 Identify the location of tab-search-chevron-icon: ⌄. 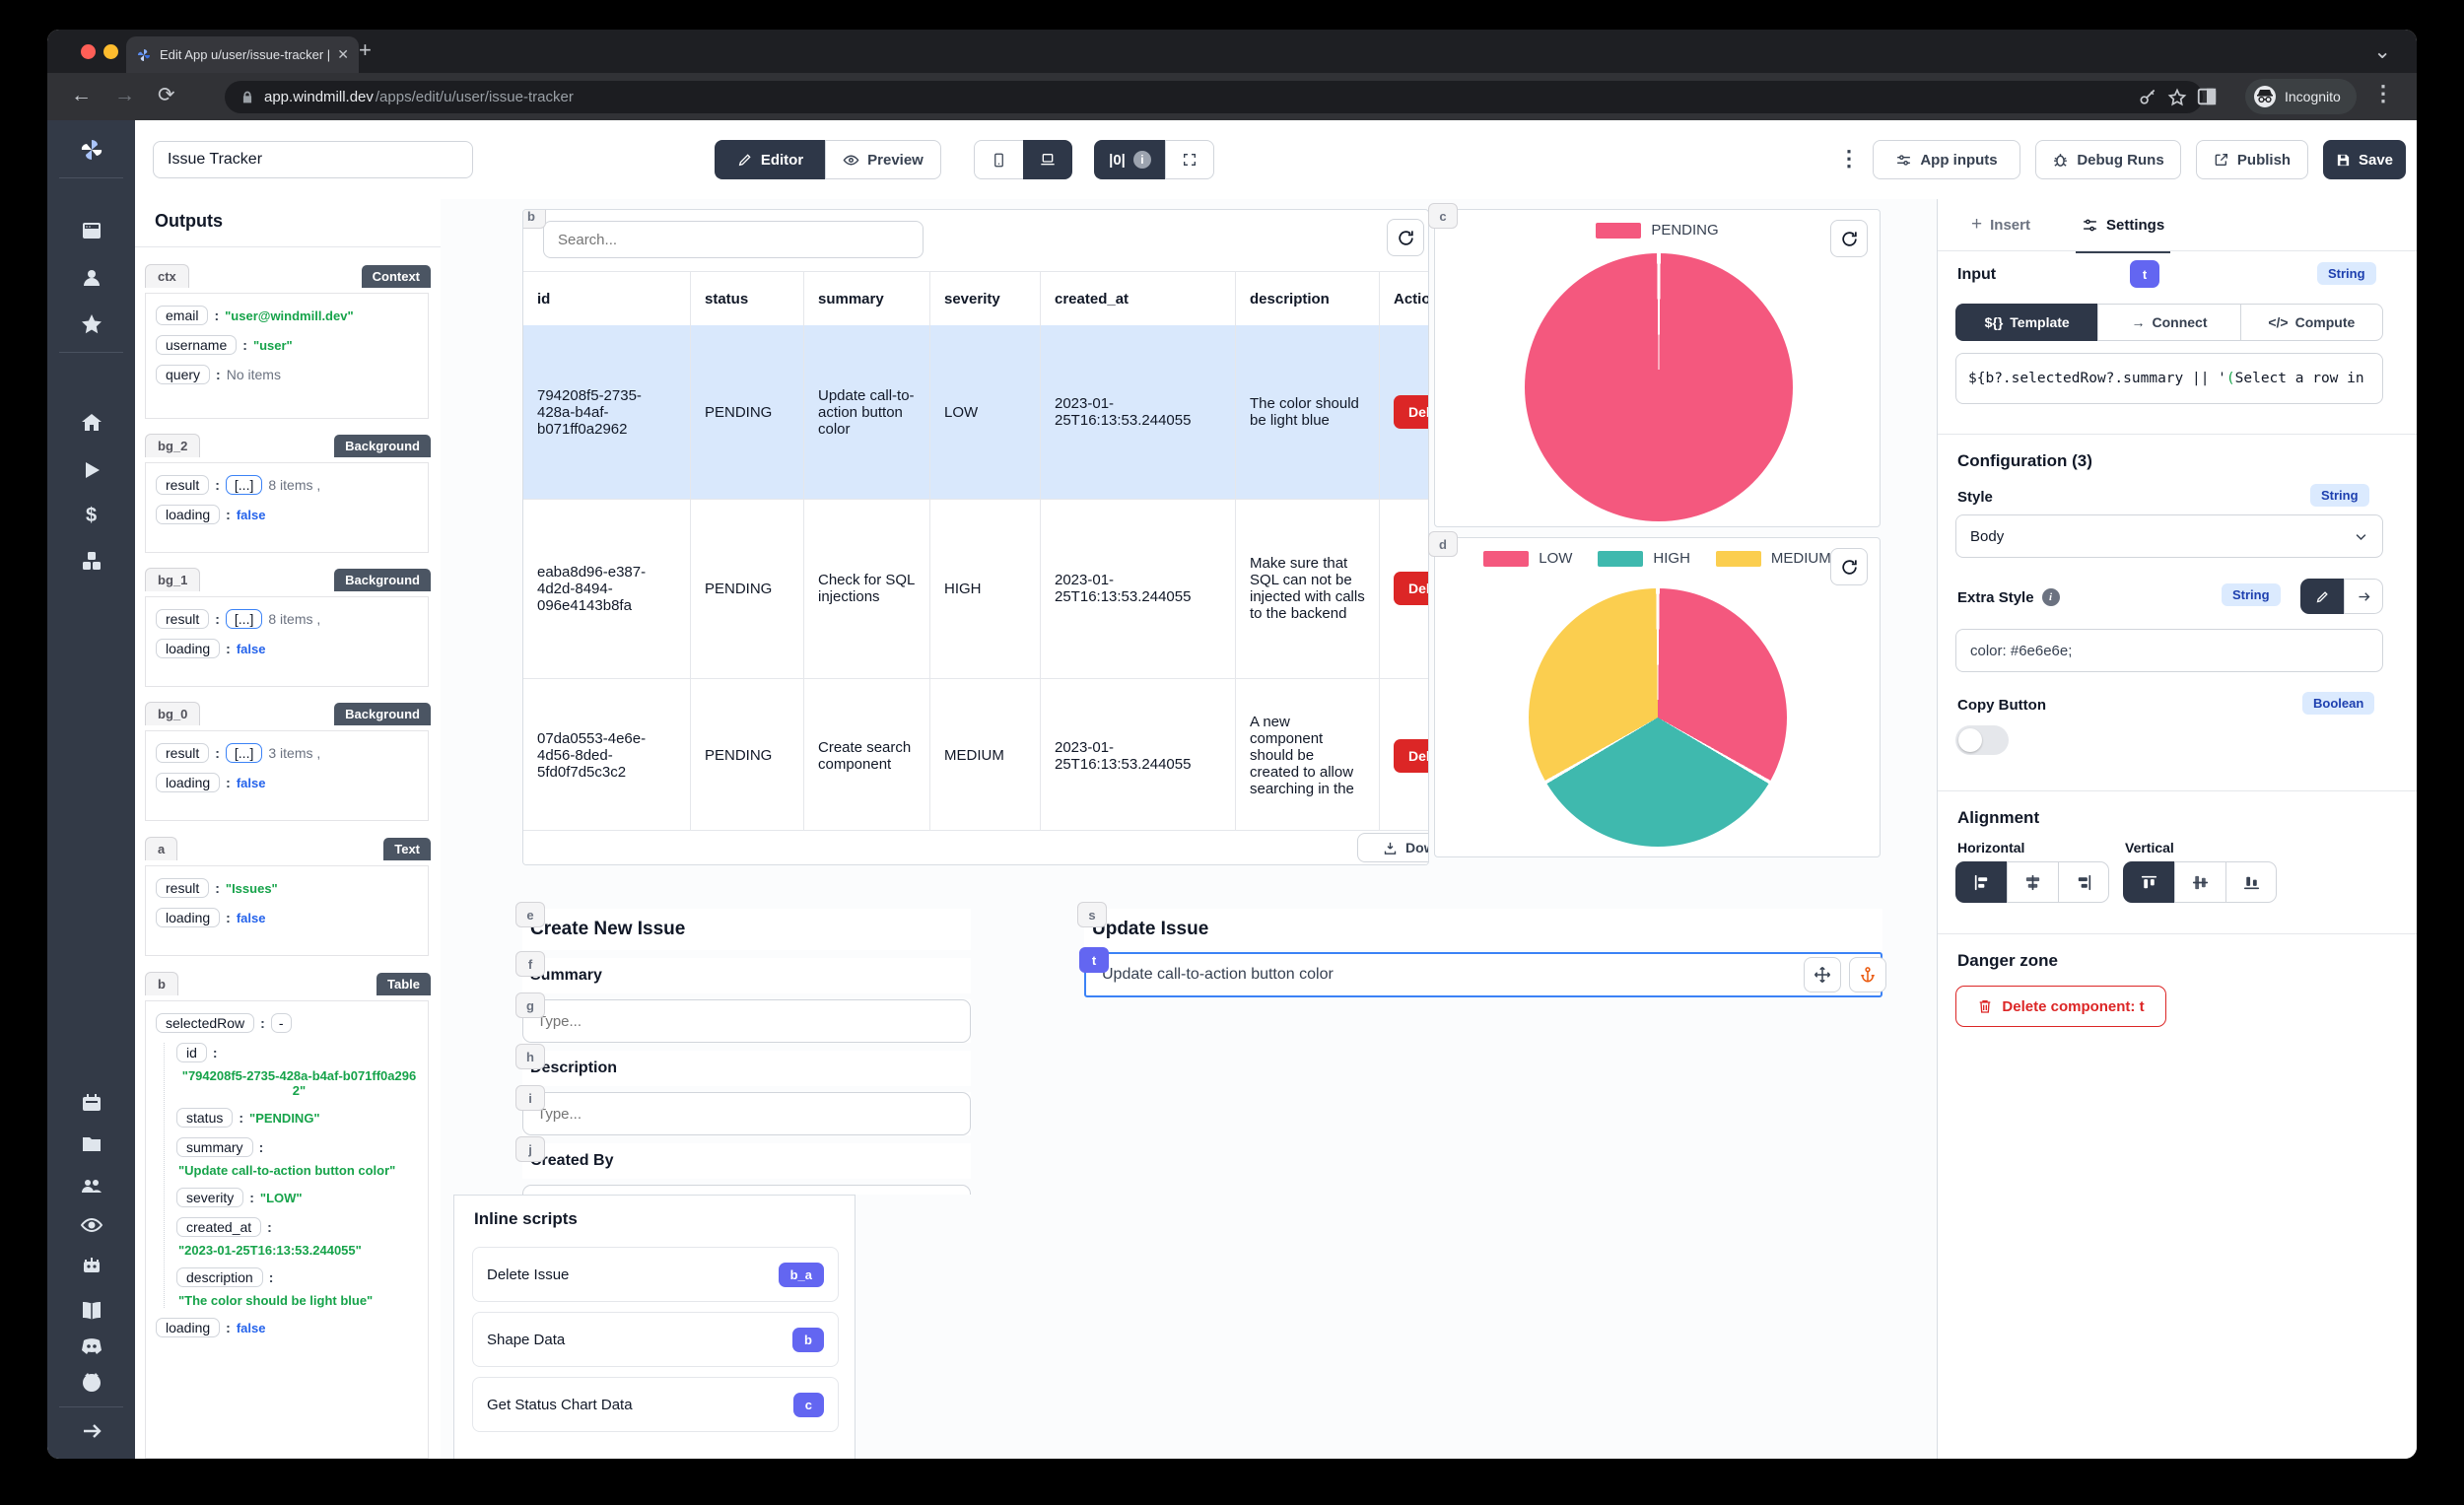
(2382, 51).